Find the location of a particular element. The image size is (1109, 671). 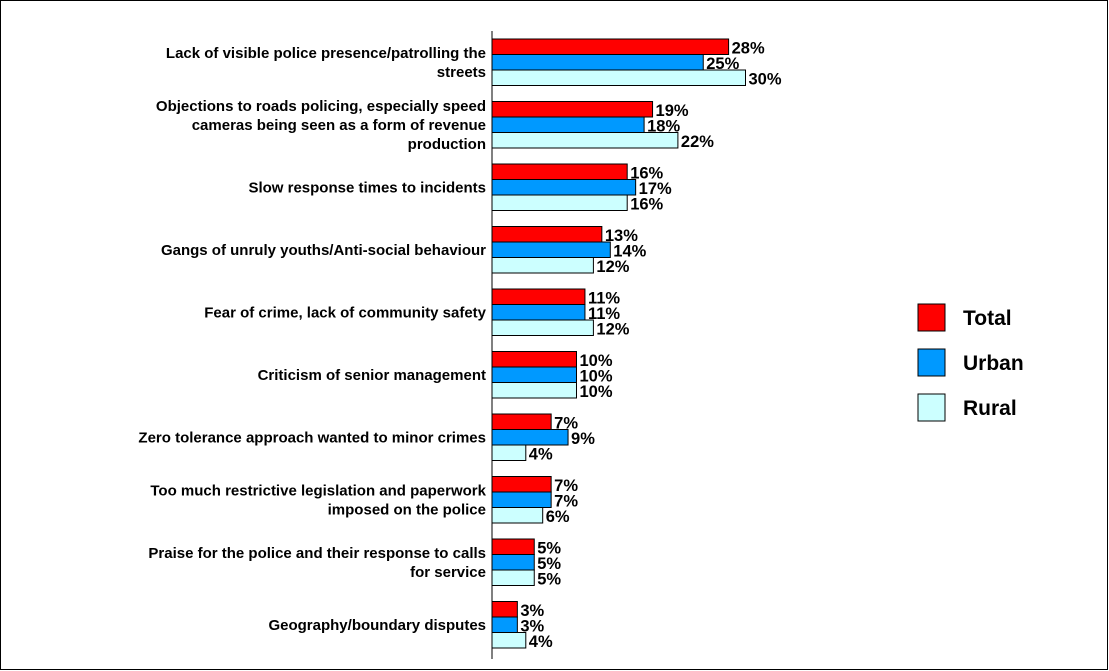

category-label: Slow response times to incidents is located at coordinates (367, 187).